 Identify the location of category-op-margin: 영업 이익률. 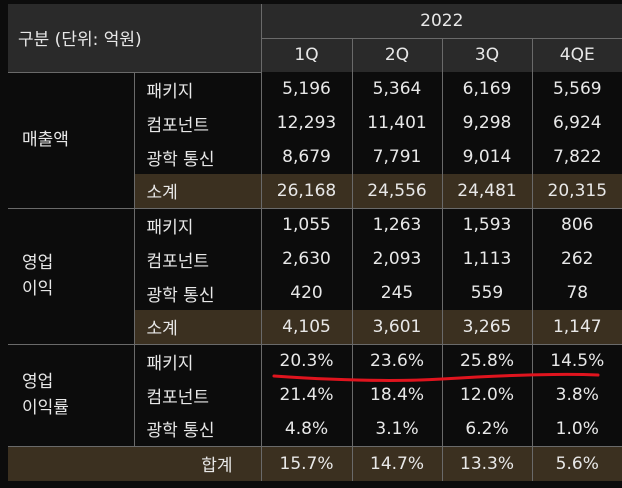
(71, 395).